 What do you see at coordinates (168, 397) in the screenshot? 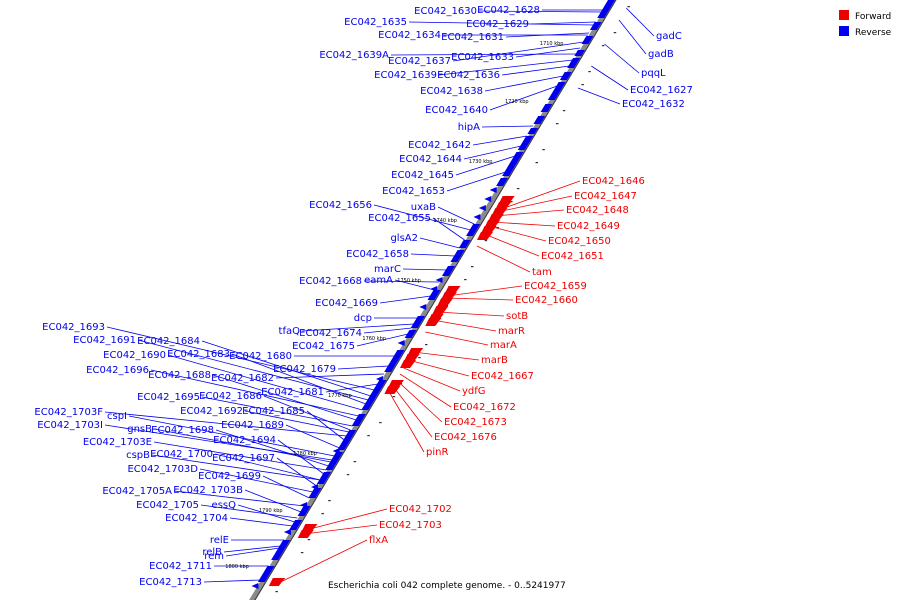
I see `gene-label: EC042_1695` at bounding box center [168, 397].